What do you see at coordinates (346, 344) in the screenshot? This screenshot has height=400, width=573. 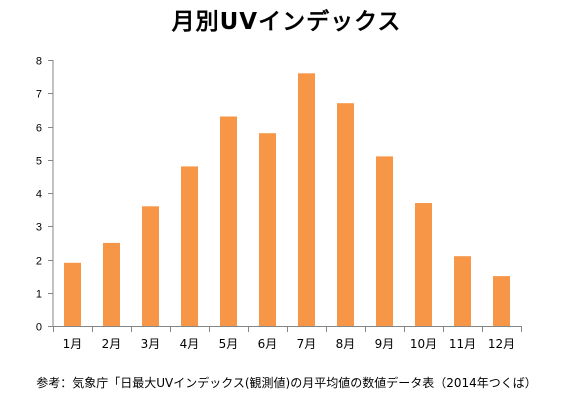 I see `x-tick-label: 8月` at bounding box center [346, 344].